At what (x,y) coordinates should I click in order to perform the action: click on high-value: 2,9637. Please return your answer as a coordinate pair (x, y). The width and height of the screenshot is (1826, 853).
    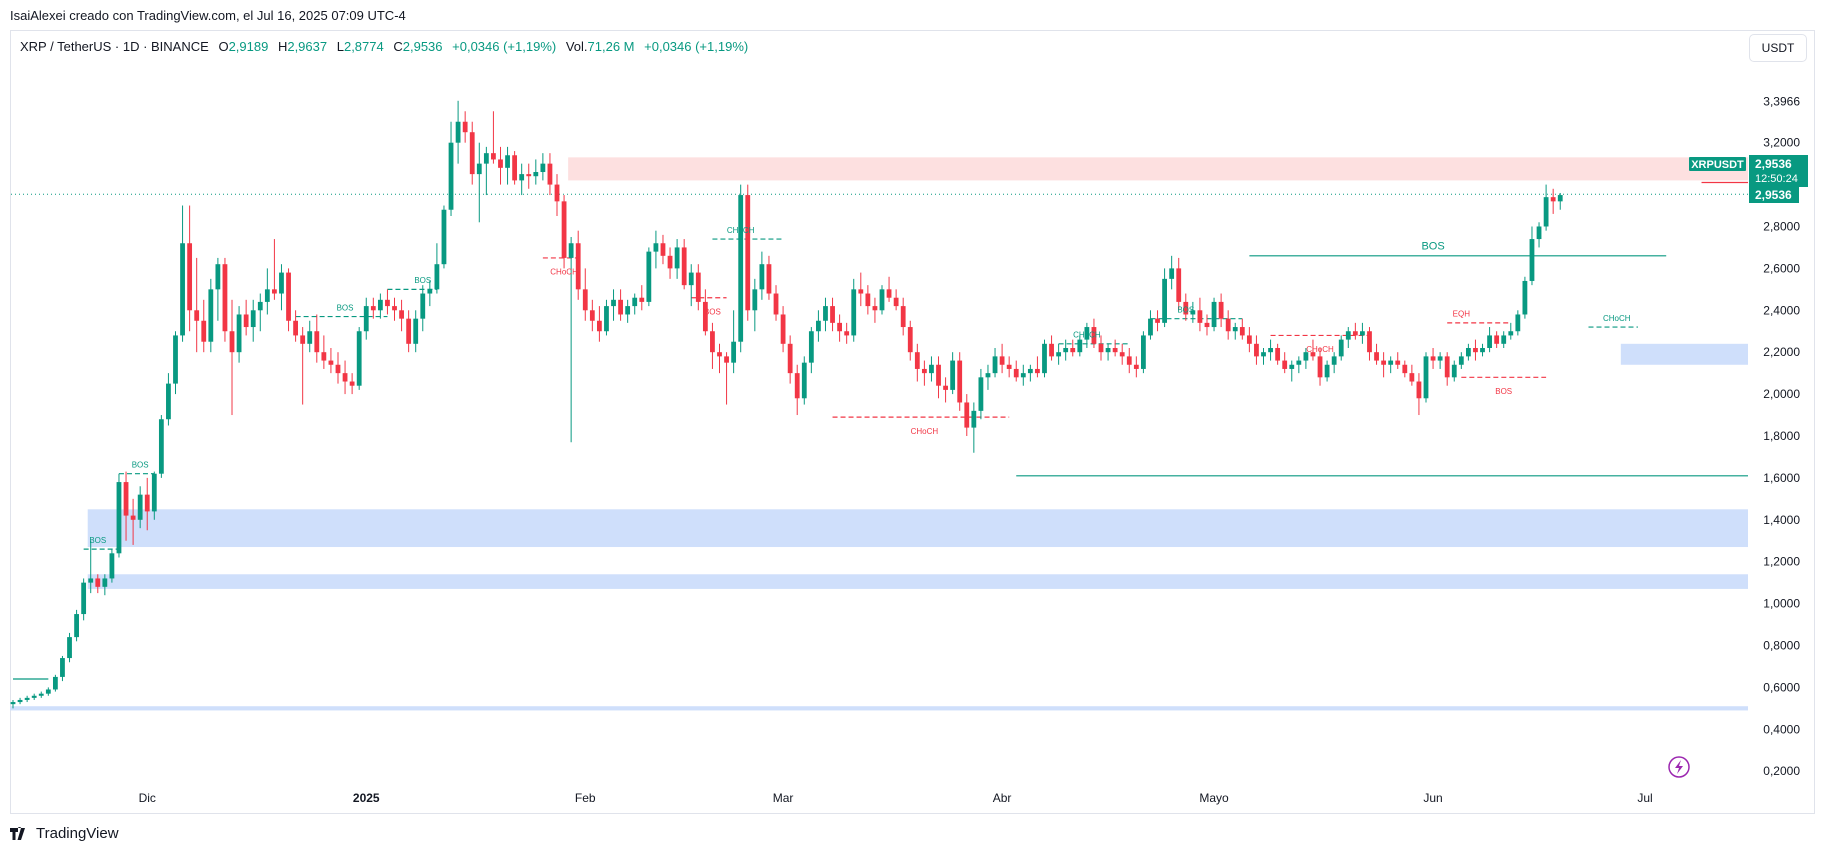
    Looking at the image, I should click on (307, 46).